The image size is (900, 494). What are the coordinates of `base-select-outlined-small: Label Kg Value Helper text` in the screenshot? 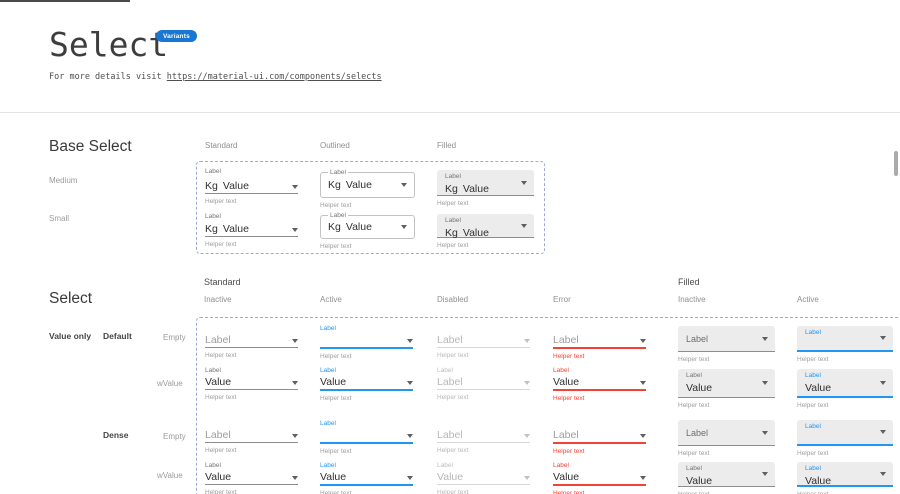 It's located at (367, 231).